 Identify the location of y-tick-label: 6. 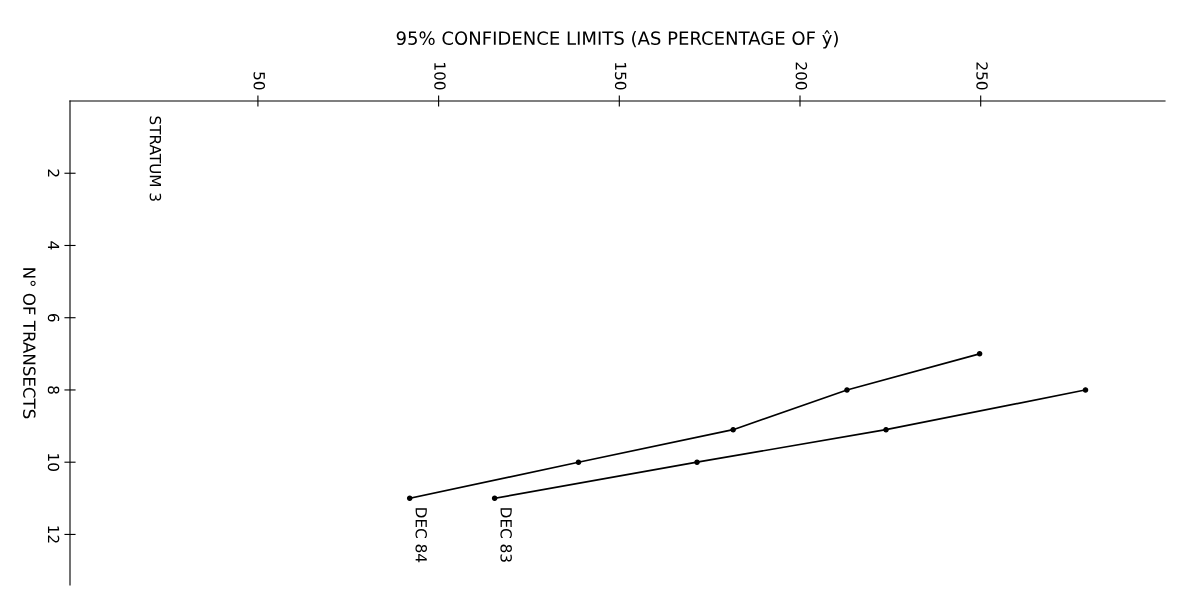
(53, 317).